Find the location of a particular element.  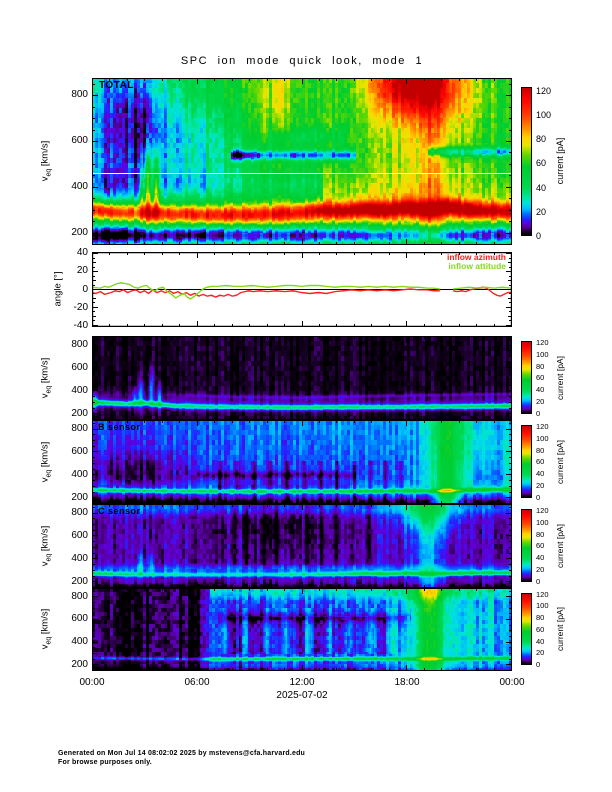

legend-inflow-attitude: inflow attitude is located at coordinates (477, 265).